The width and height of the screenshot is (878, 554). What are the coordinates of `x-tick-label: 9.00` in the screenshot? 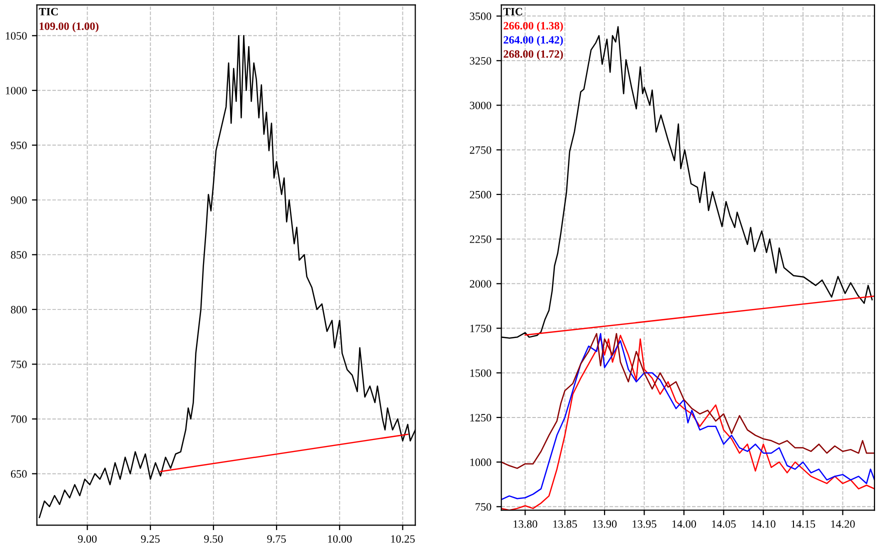 It's located at (87, 539).